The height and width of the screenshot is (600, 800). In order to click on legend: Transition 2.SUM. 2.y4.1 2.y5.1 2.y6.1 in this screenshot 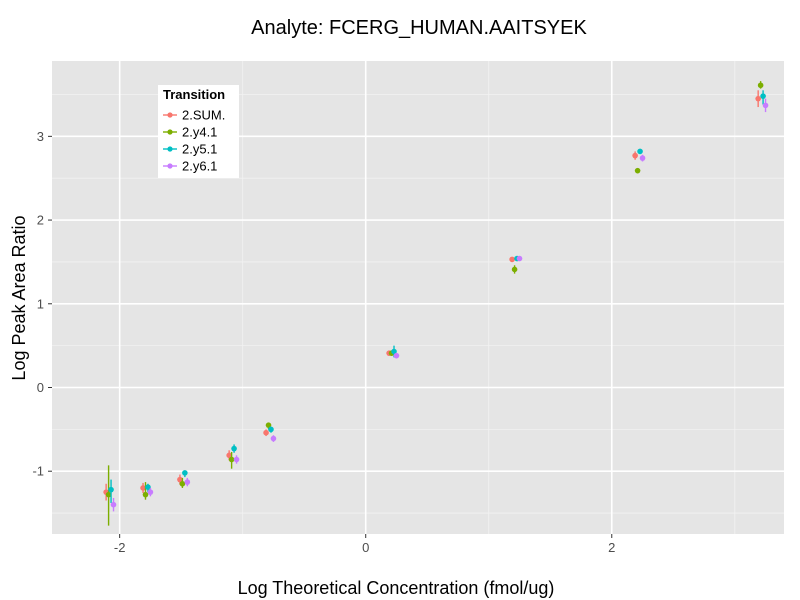, I will do `click(198, 131)`.